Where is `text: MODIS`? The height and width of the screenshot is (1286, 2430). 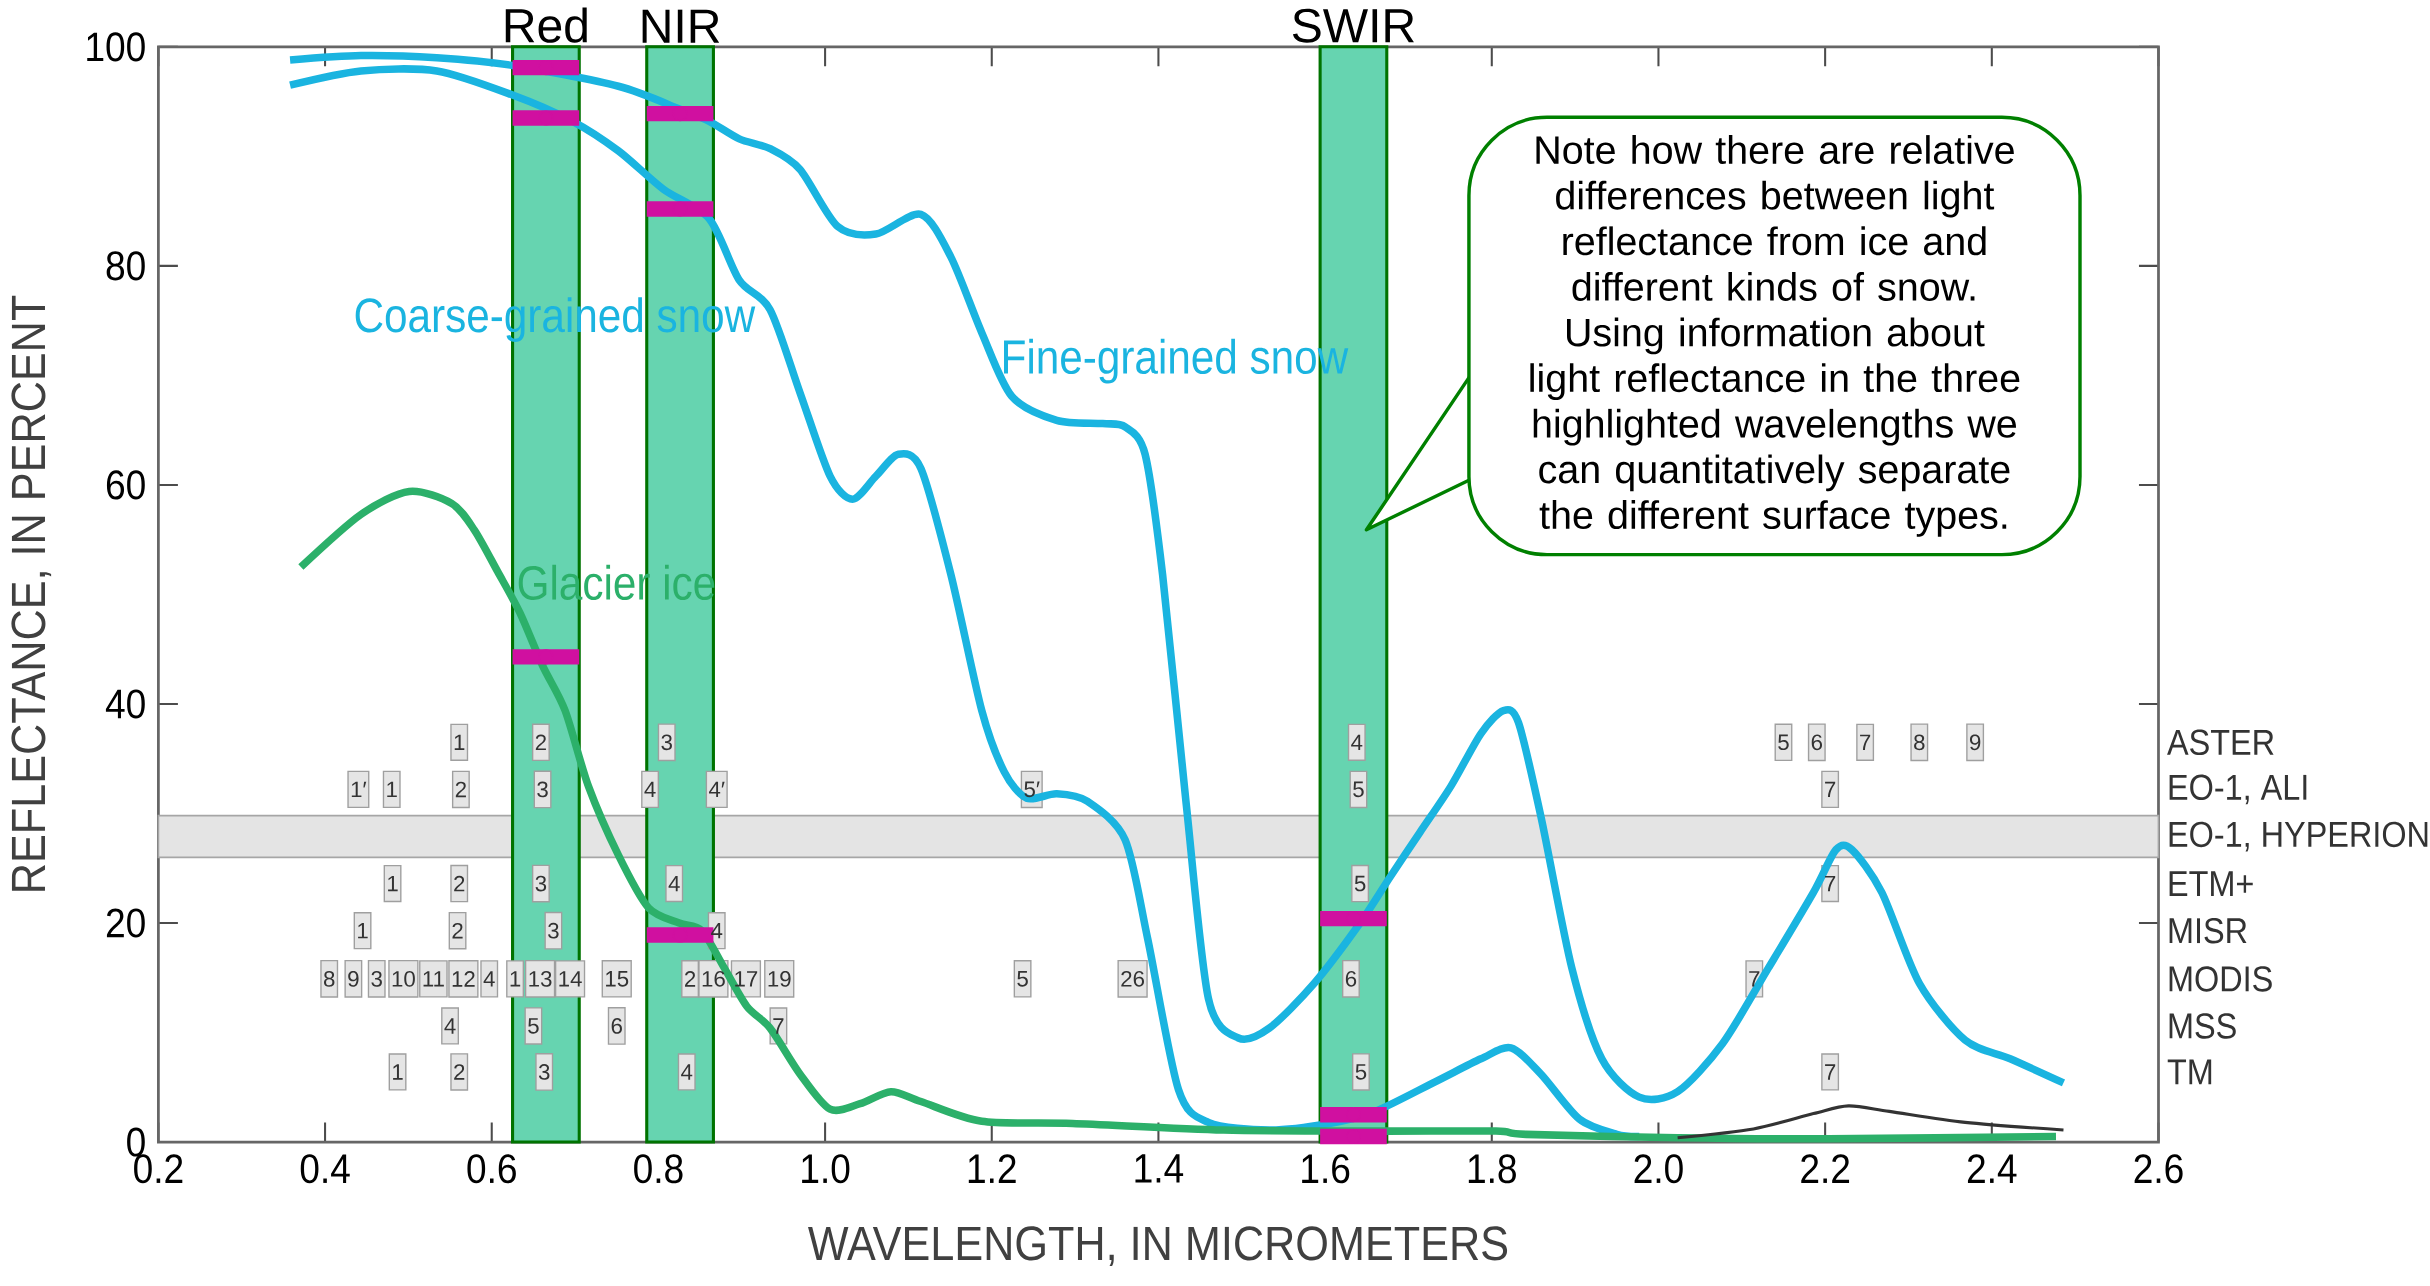
text: MODIS is located at coordinates (2220, 979).